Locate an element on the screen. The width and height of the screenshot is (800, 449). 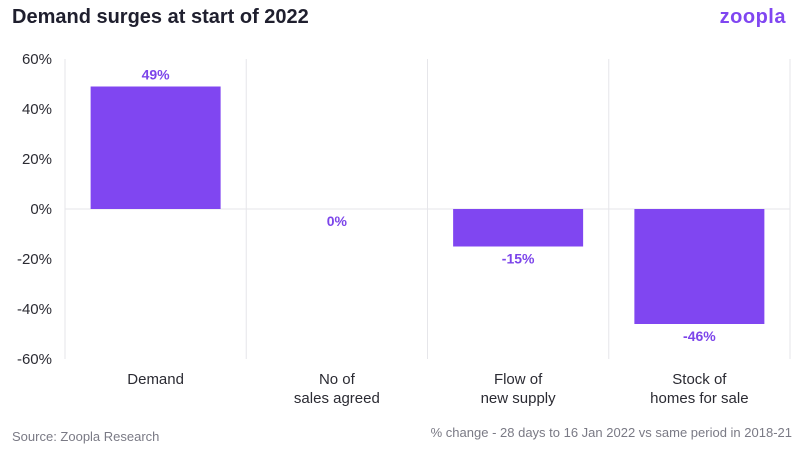
x-tick-label: No of is located at coordinates (337, 379).